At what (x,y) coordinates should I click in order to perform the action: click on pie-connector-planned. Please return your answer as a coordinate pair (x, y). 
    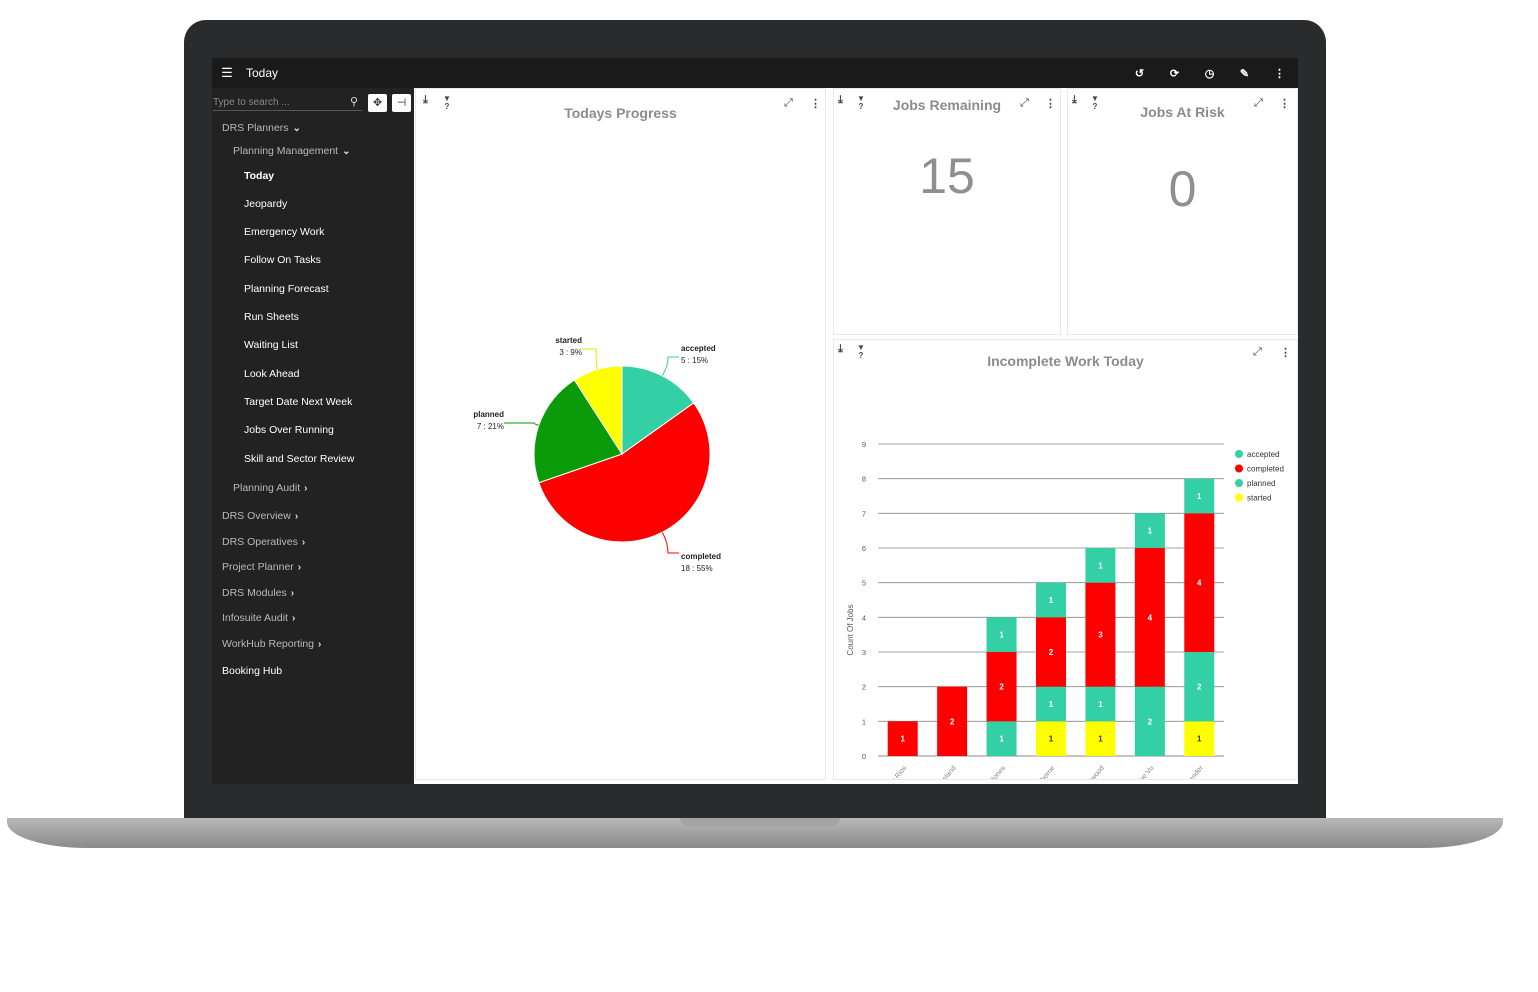
    Looking at the image, I should click on (521, 424).